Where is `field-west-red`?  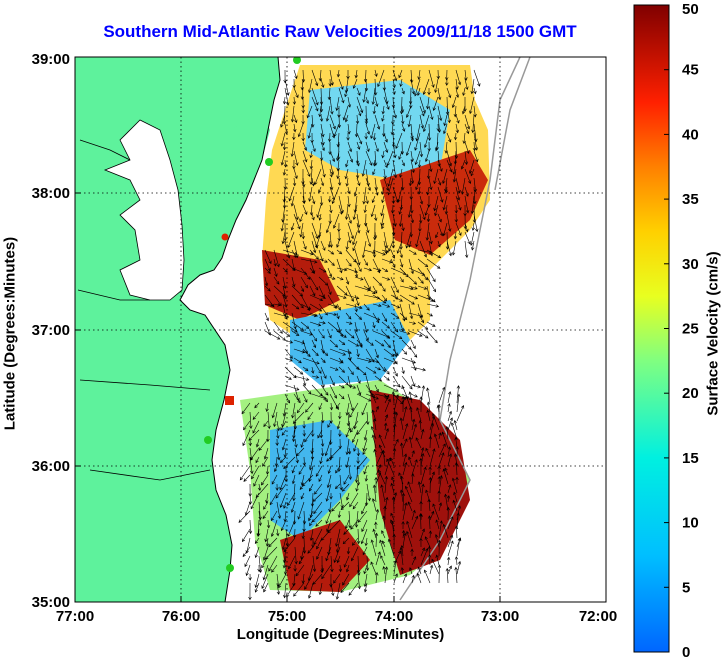
field-west-red is located at coordinates (301, 285).